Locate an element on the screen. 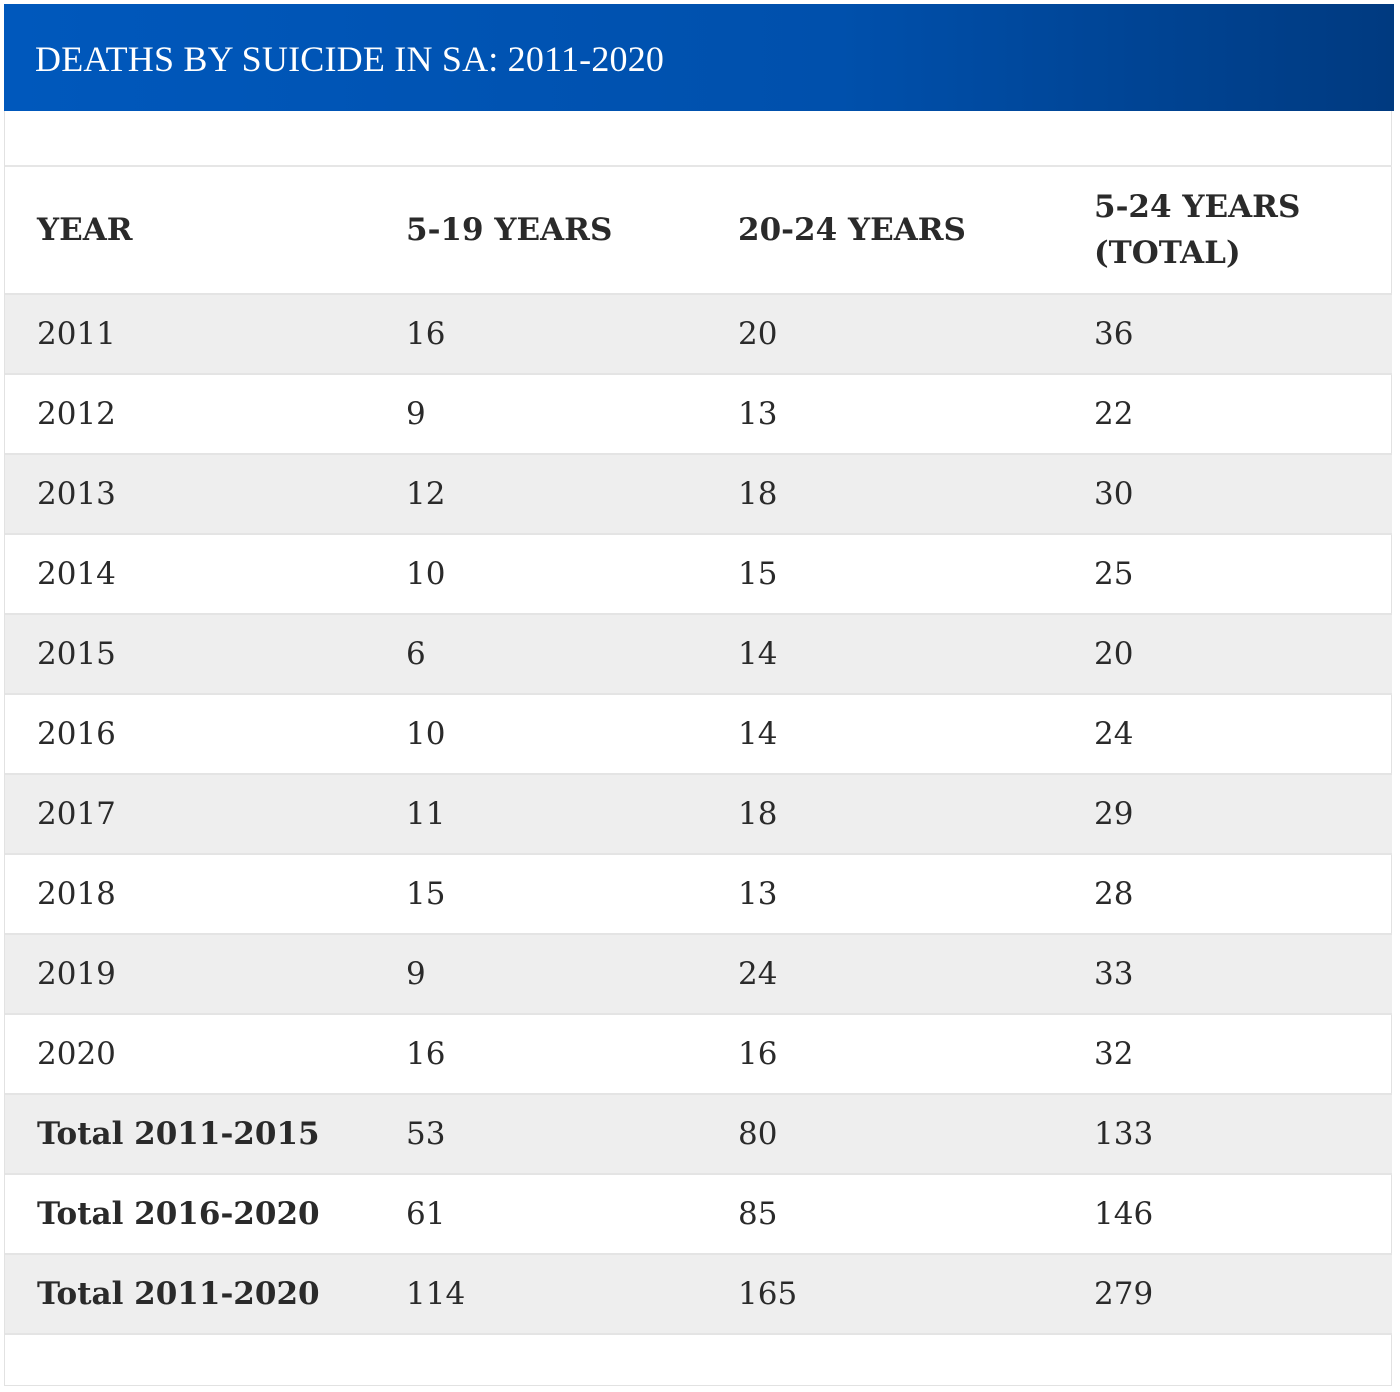 This screenshot has width=1400, height=1392. cell-year: 2011 is located at coordinates (189, 333).